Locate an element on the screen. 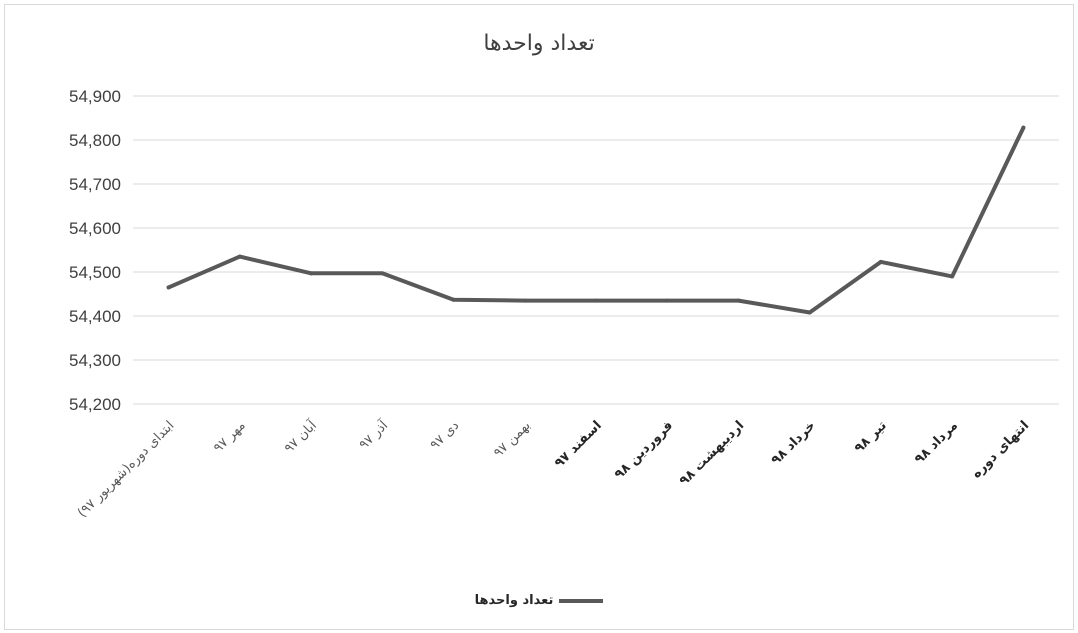  y-tick-label: 54,600 is located at coordinates (95, 228).